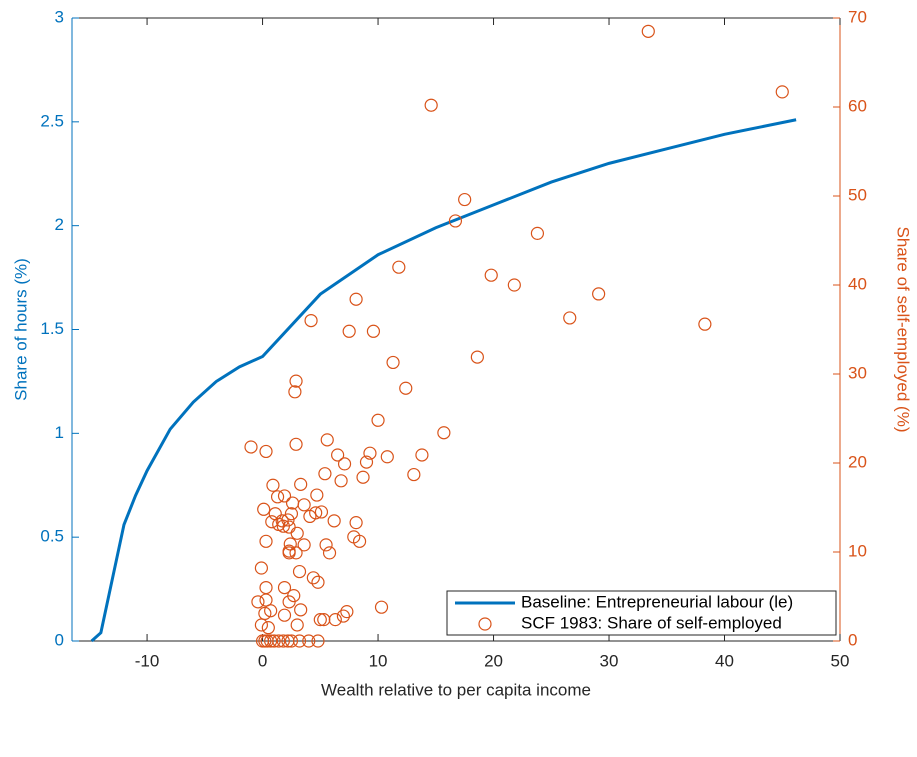 The height and width of the screenshot is (757, 917). Describe the element at coordinates (52, 120) in the screenshot. I see `y-tick-label: 2.5` at that location.